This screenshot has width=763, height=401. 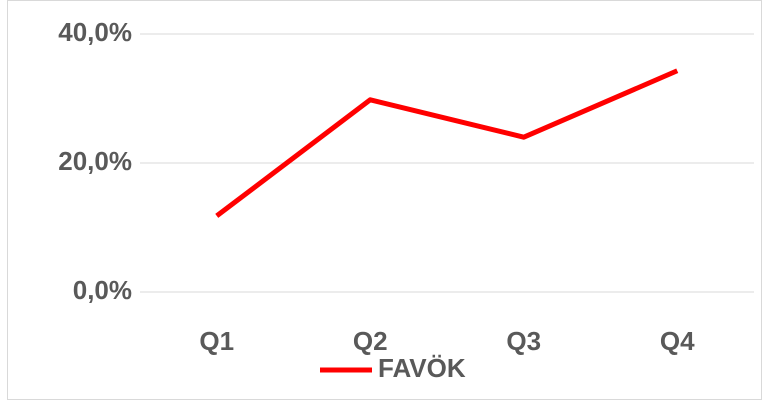 I want to click on legend-label: FAVÖK, so click(x=422, y=368).